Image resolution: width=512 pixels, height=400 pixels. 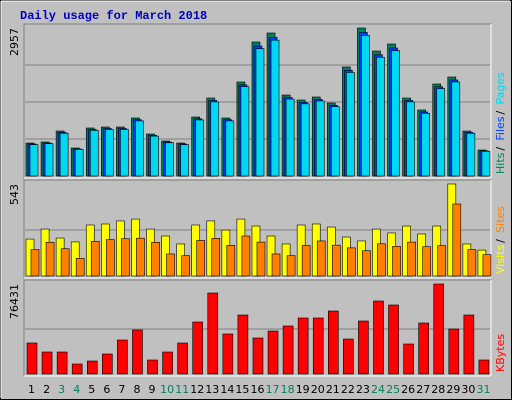 I want to click on x-tick-label: 29, so click(x=453, y=389).